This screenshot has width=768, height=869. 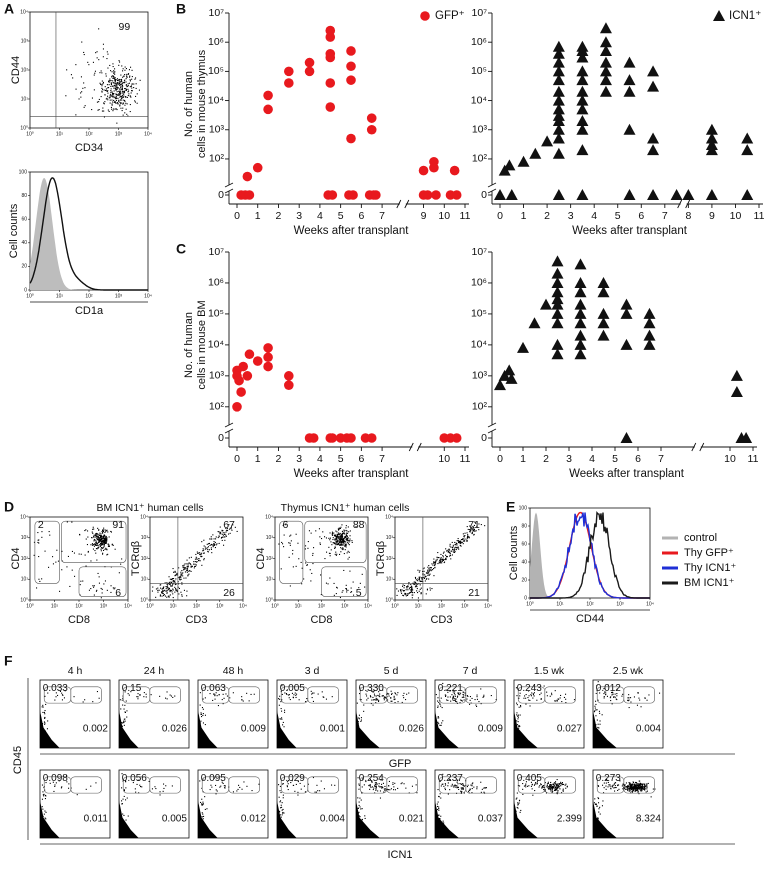 I want to click on y-tick-label: 100, so click(x=523, y=508).